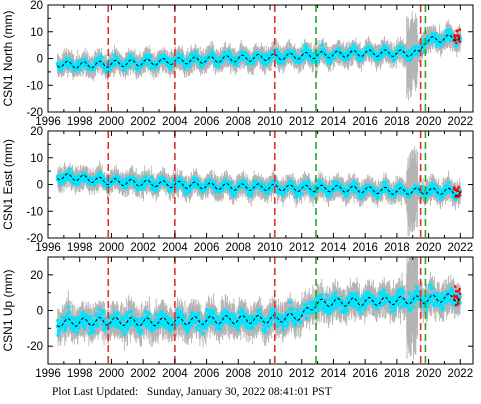 The height and width of the screenshot is (404, 481). I want to click on y-tick-label-east-10: 10, so click(36, 159).